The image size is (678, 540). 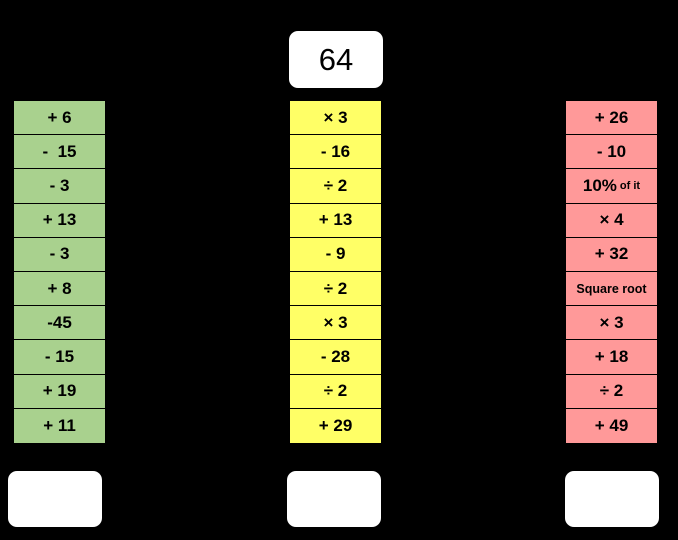 What do you see at coordinates (59, 323) in the screenshot?
I see `green-operation-cell: -45` at bounding box center [59, 323].